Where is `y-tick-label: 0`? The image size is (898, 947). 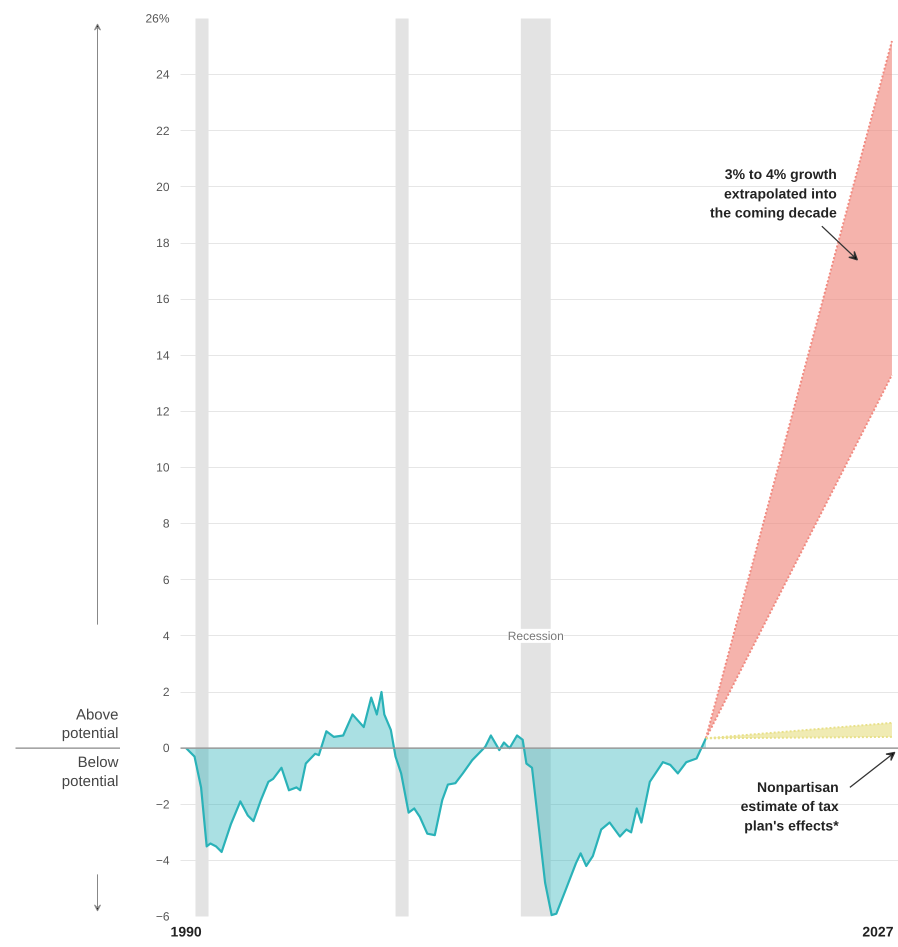
y-tick-label: 0 is located at coordinates (166, 748).